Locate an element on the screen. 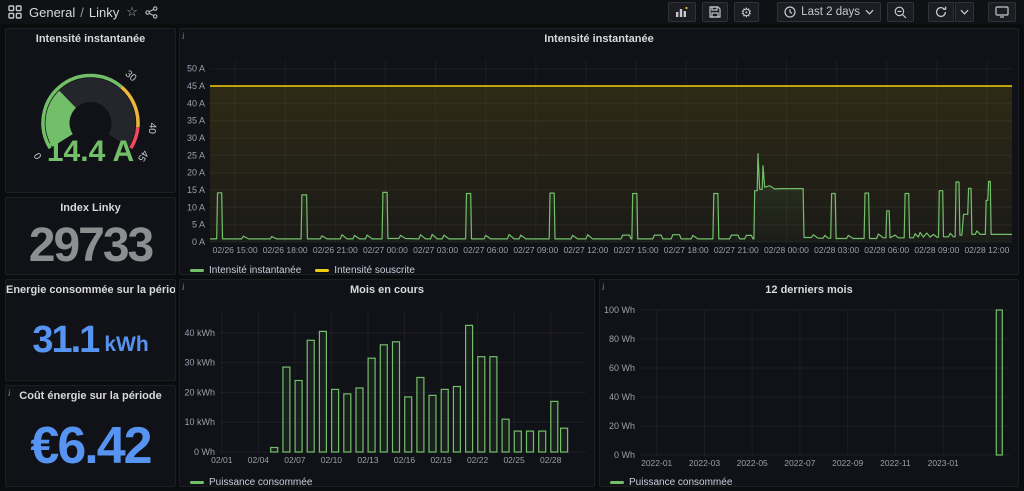 Image resolution: width=1024 pixels, height=491 pixels. svg-text: 02/01 is located at coordinates (222, 460).